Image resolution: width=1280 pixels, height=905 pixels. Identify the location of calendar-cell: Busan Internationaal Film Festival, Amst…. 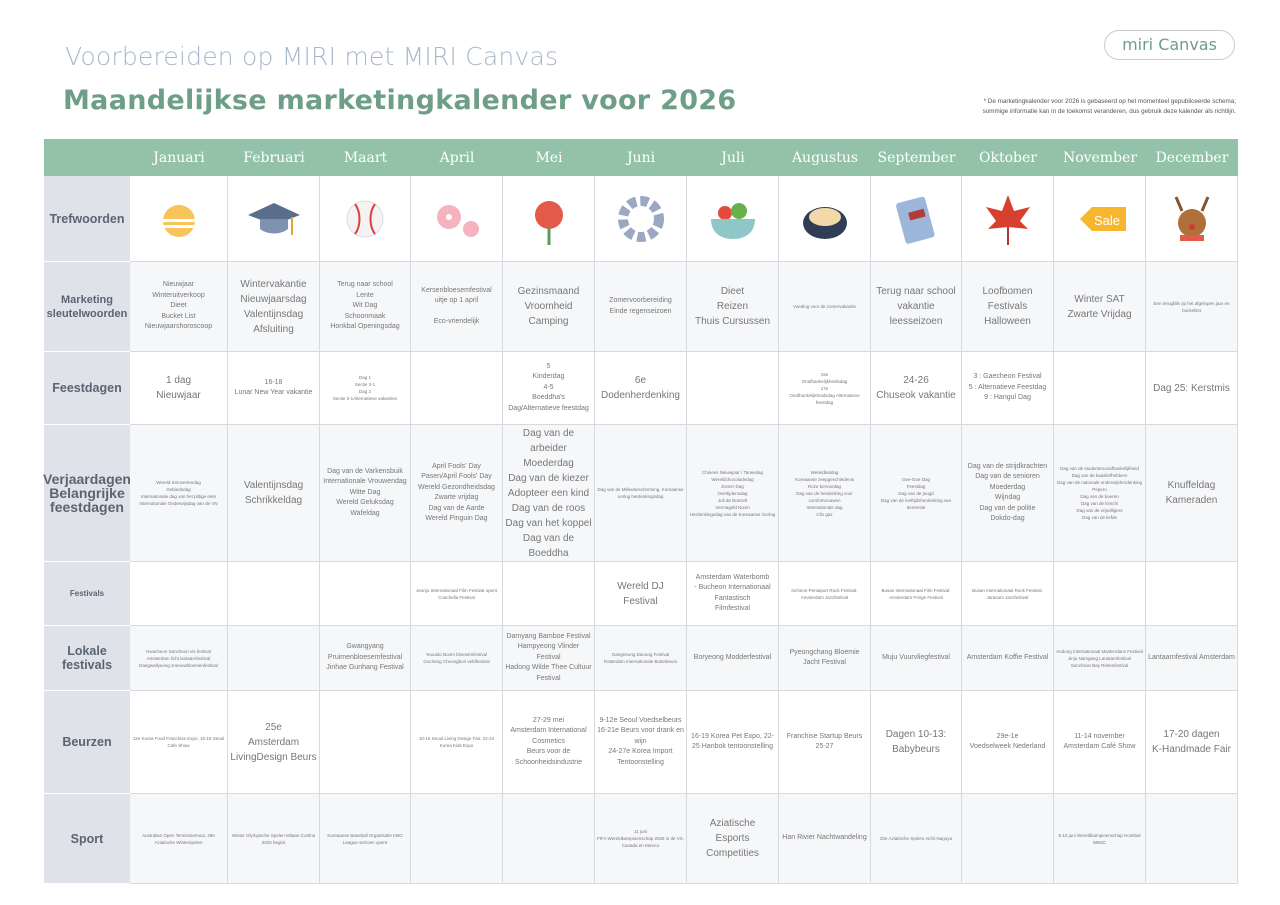
(916, 594).